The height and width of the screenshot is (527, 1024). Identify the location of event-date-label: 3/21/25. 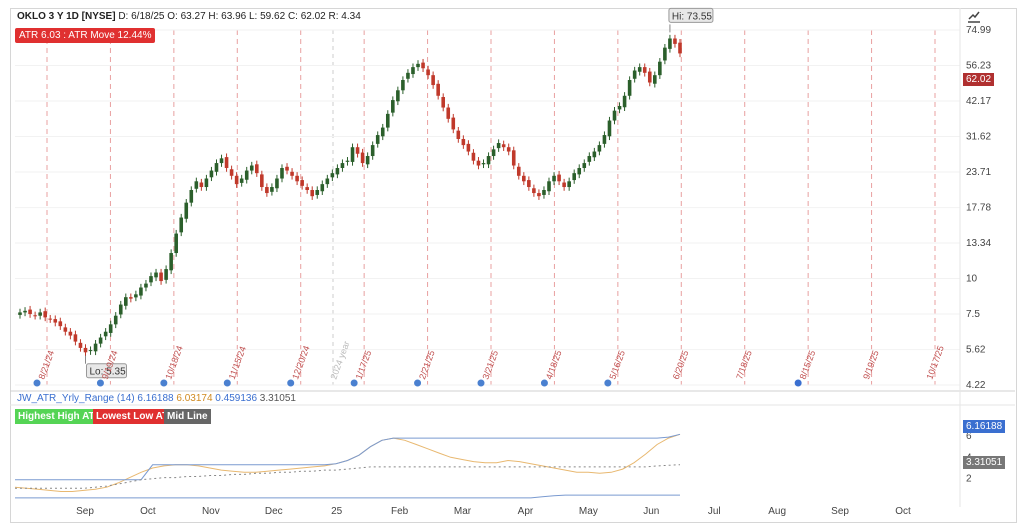
(490, 365).